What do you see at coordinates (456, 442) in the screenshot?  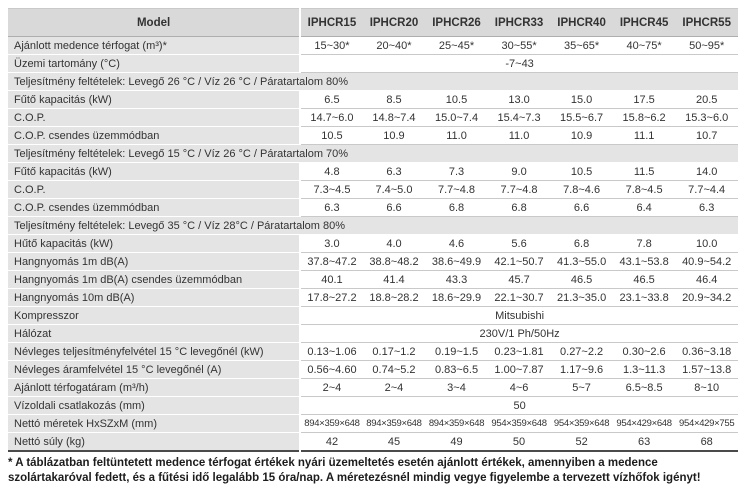 I see `cell-netto-suly-iphcr26: 49` at bounding box center [456, 442].